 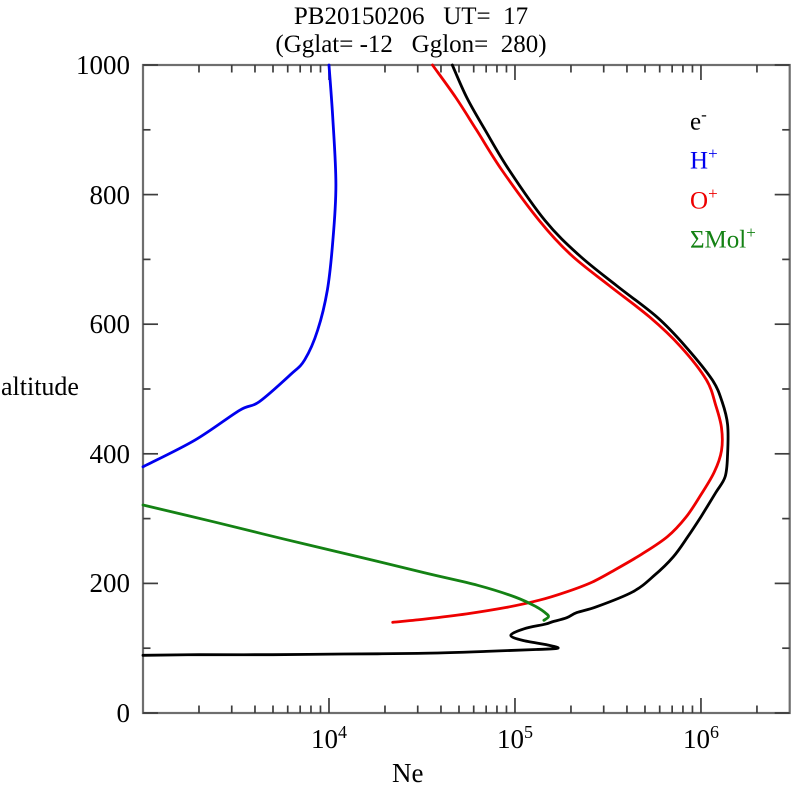 I want to click on x-tick-label-1e4: 10⁴, so click(x=328, y=738).